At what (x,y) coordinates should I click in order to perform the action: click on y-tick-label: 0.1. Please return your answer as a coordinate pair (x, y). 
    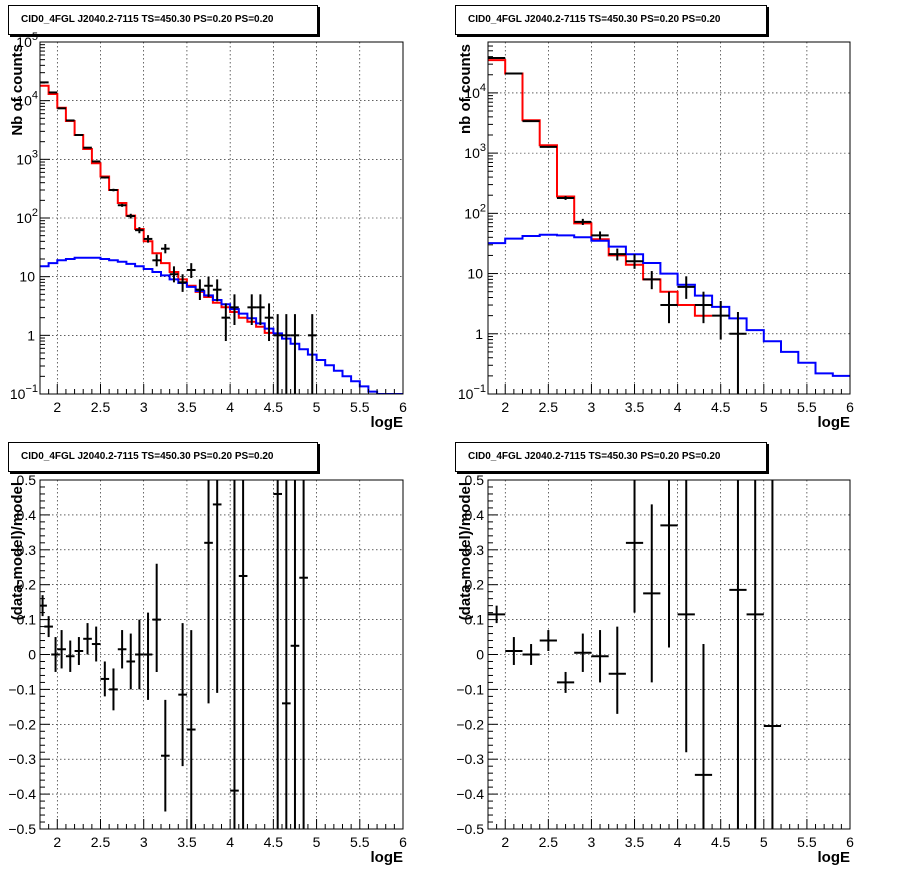
    Looking at the image, I should click on (475, 620).